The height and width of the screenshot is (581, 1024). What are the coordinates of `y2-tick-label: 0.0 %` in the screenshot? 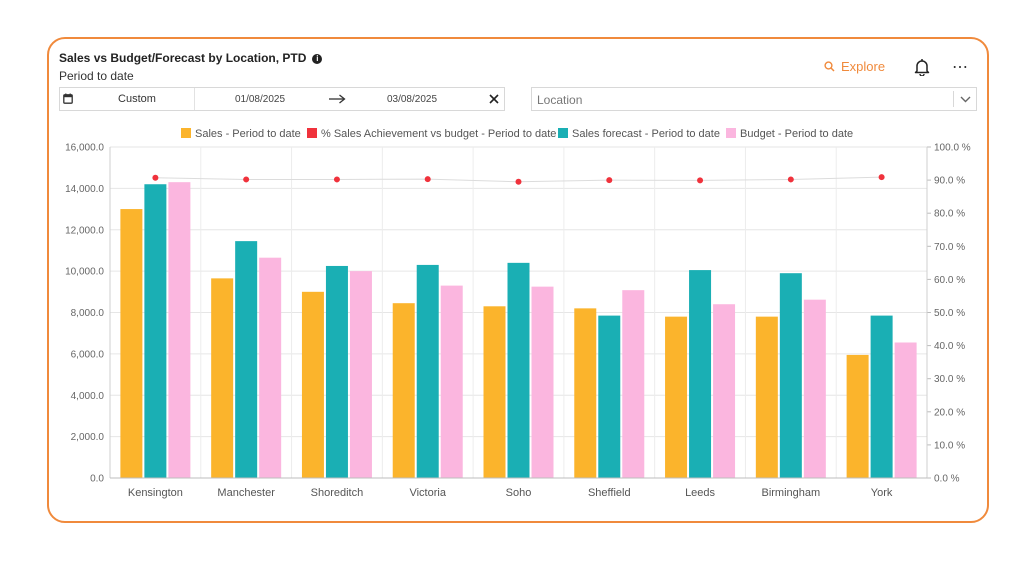 It's located at (947, 479).